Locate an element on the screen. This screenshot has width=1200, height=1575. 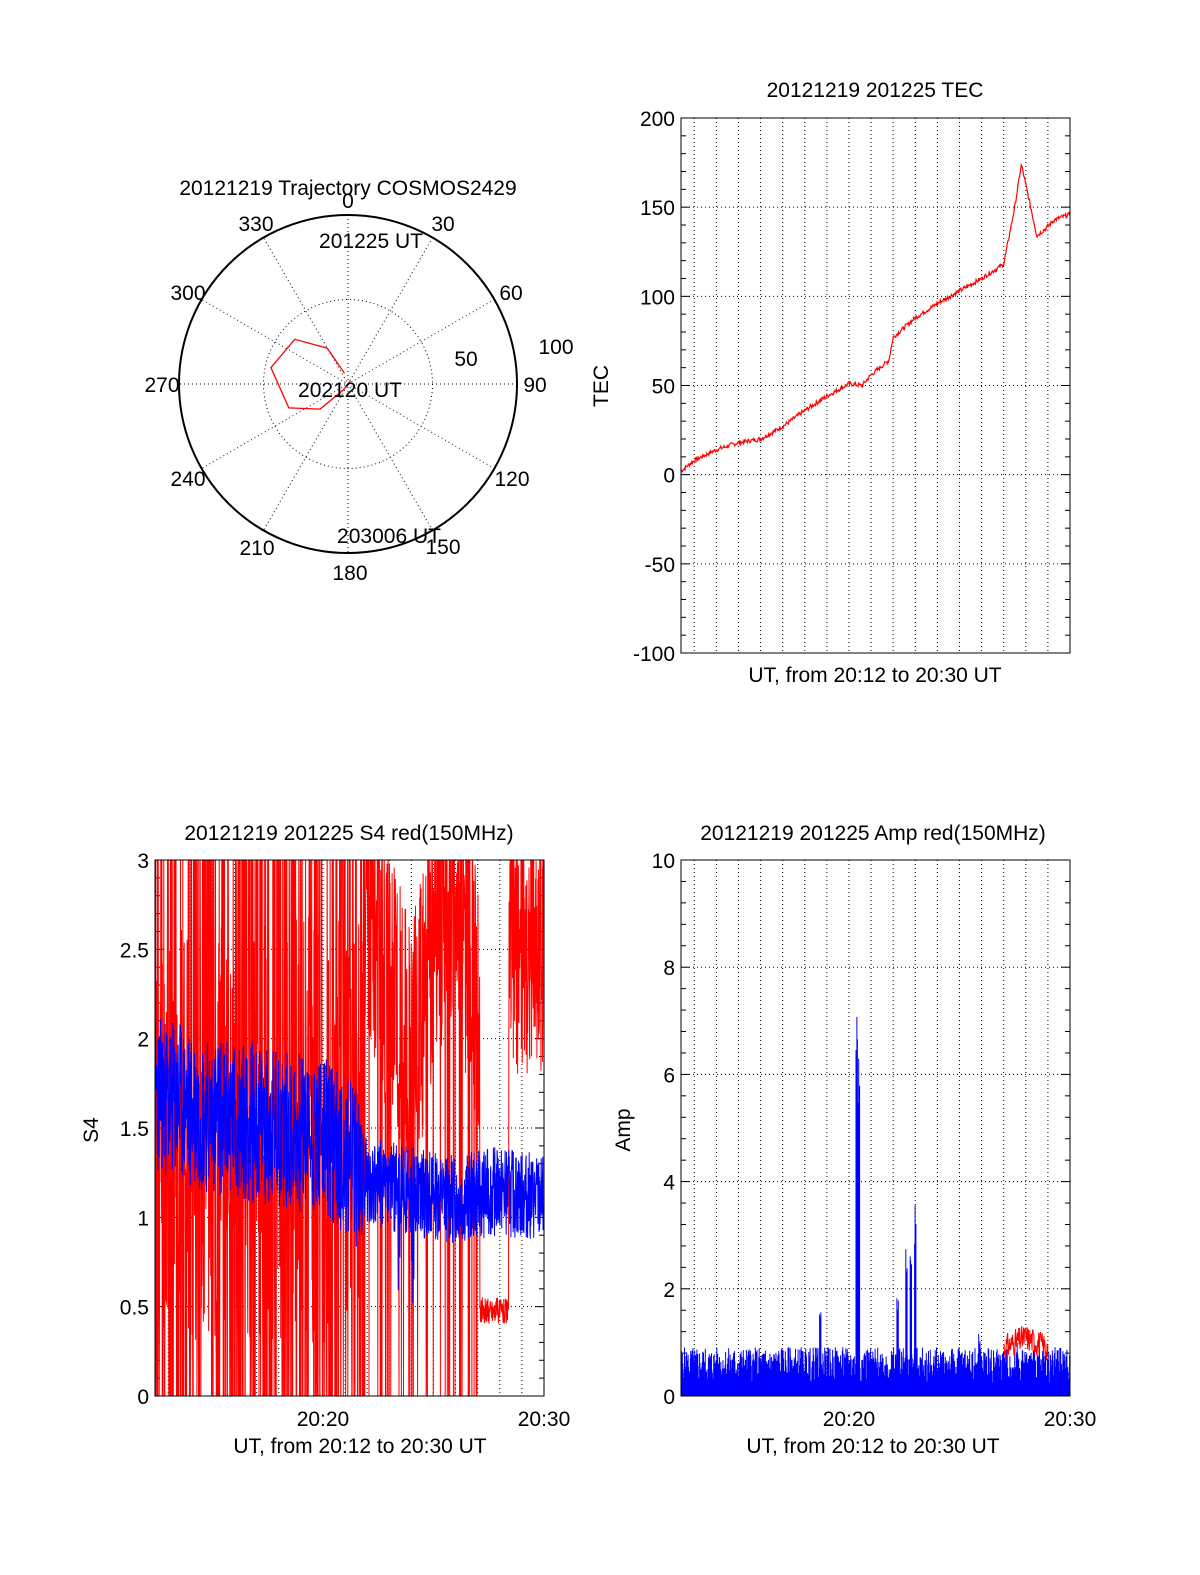
polar-angle-label: 240 is located at coordinates (187, 479).